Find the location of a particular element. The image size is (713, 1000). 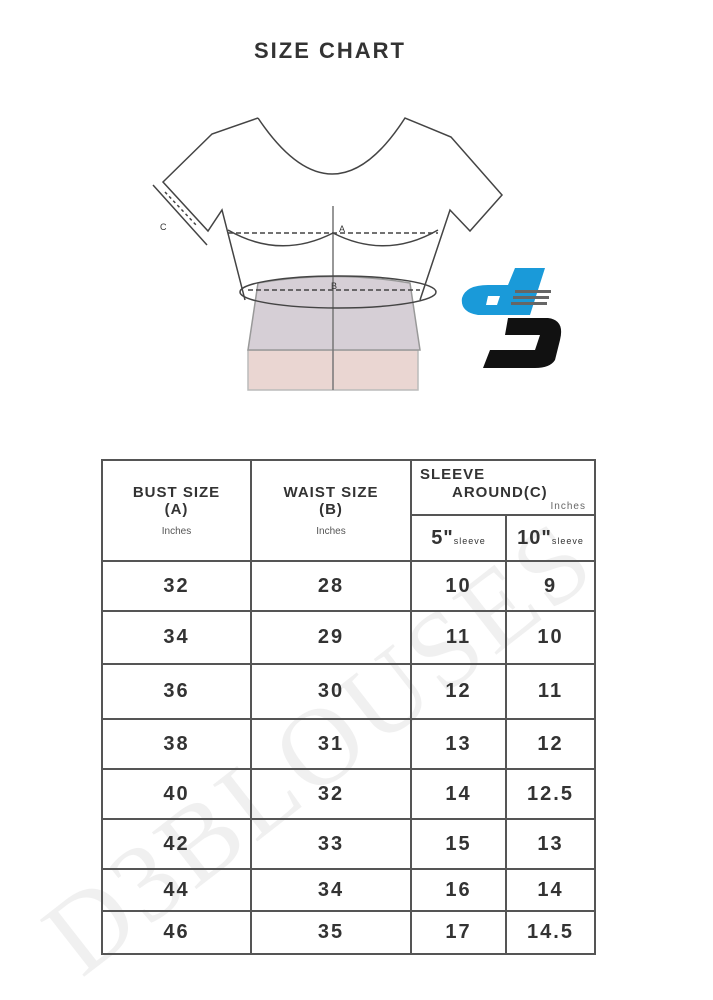

sleeve-5-cell: 13 is located at coordinates (458, 744).